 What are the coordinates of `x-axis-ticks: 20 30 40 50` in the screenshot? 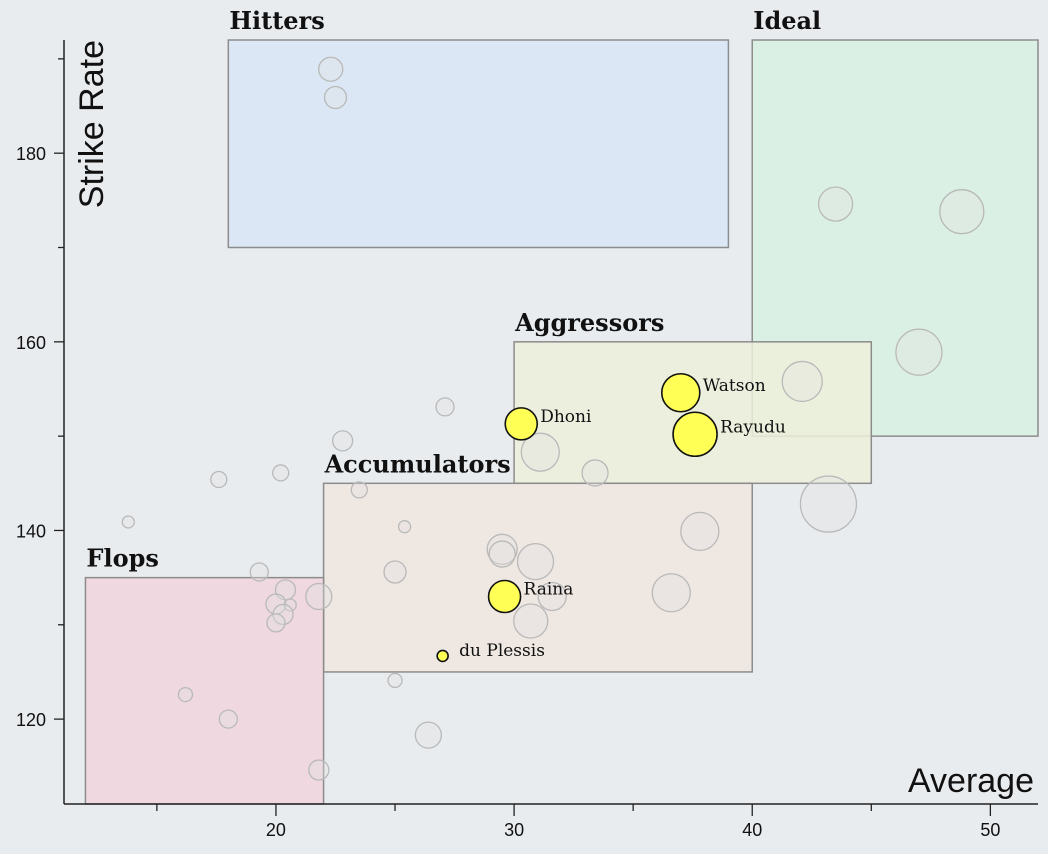 It's located at (578, 822).